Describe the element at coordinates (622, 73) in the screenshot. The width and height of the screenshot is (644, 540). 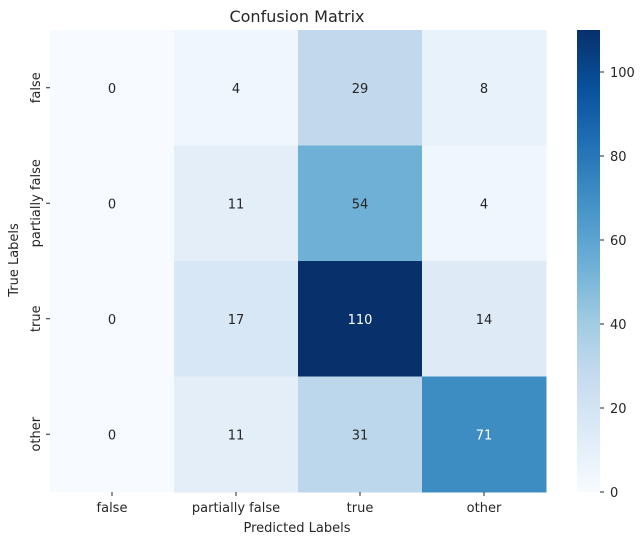
I see `colorbar-tick-label: 100` at that location.